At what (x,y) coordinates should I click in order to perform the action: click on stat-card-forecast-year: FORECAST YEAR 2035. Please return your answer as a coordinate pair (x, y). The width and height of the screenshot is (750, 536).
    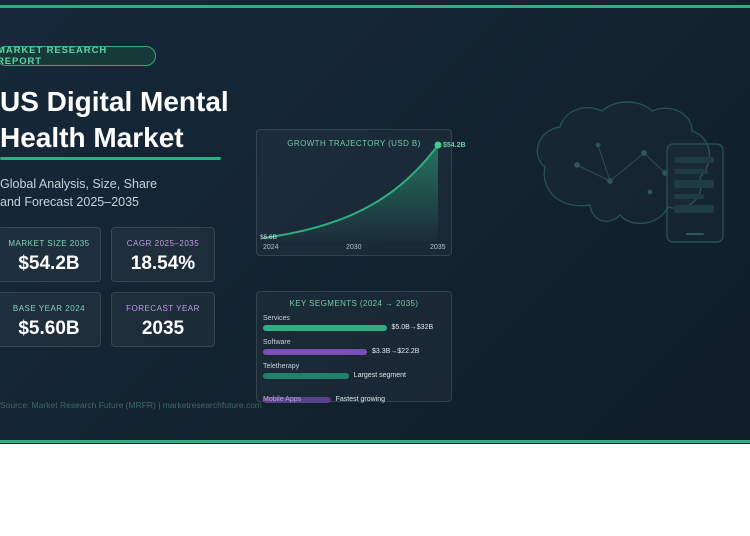
    Looking at the image, I should click on (163, 319).